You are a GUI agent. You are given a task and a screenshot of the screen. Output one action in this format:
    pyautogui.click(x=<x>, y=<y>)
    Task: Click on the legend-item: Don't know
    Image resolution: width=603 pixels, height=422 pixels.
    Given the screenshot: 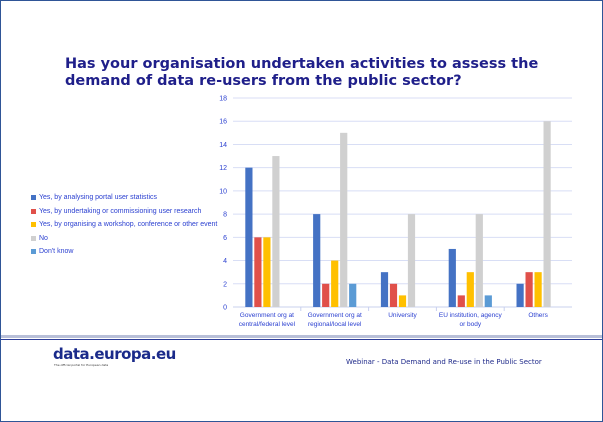 What is the action you would take?
    pyautogui.click(x=124, y=252)
    